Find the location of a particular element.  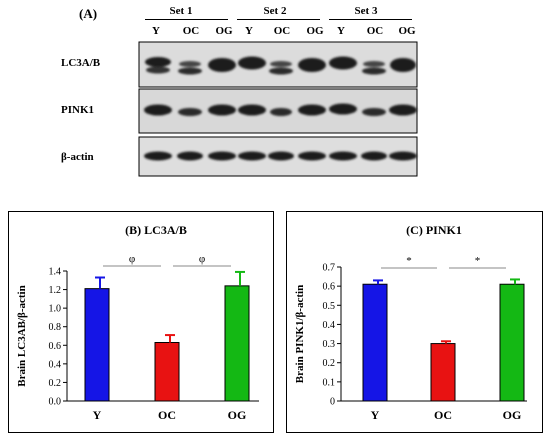

y-tick-label: 0.1 is located at coordinates (329, 382).